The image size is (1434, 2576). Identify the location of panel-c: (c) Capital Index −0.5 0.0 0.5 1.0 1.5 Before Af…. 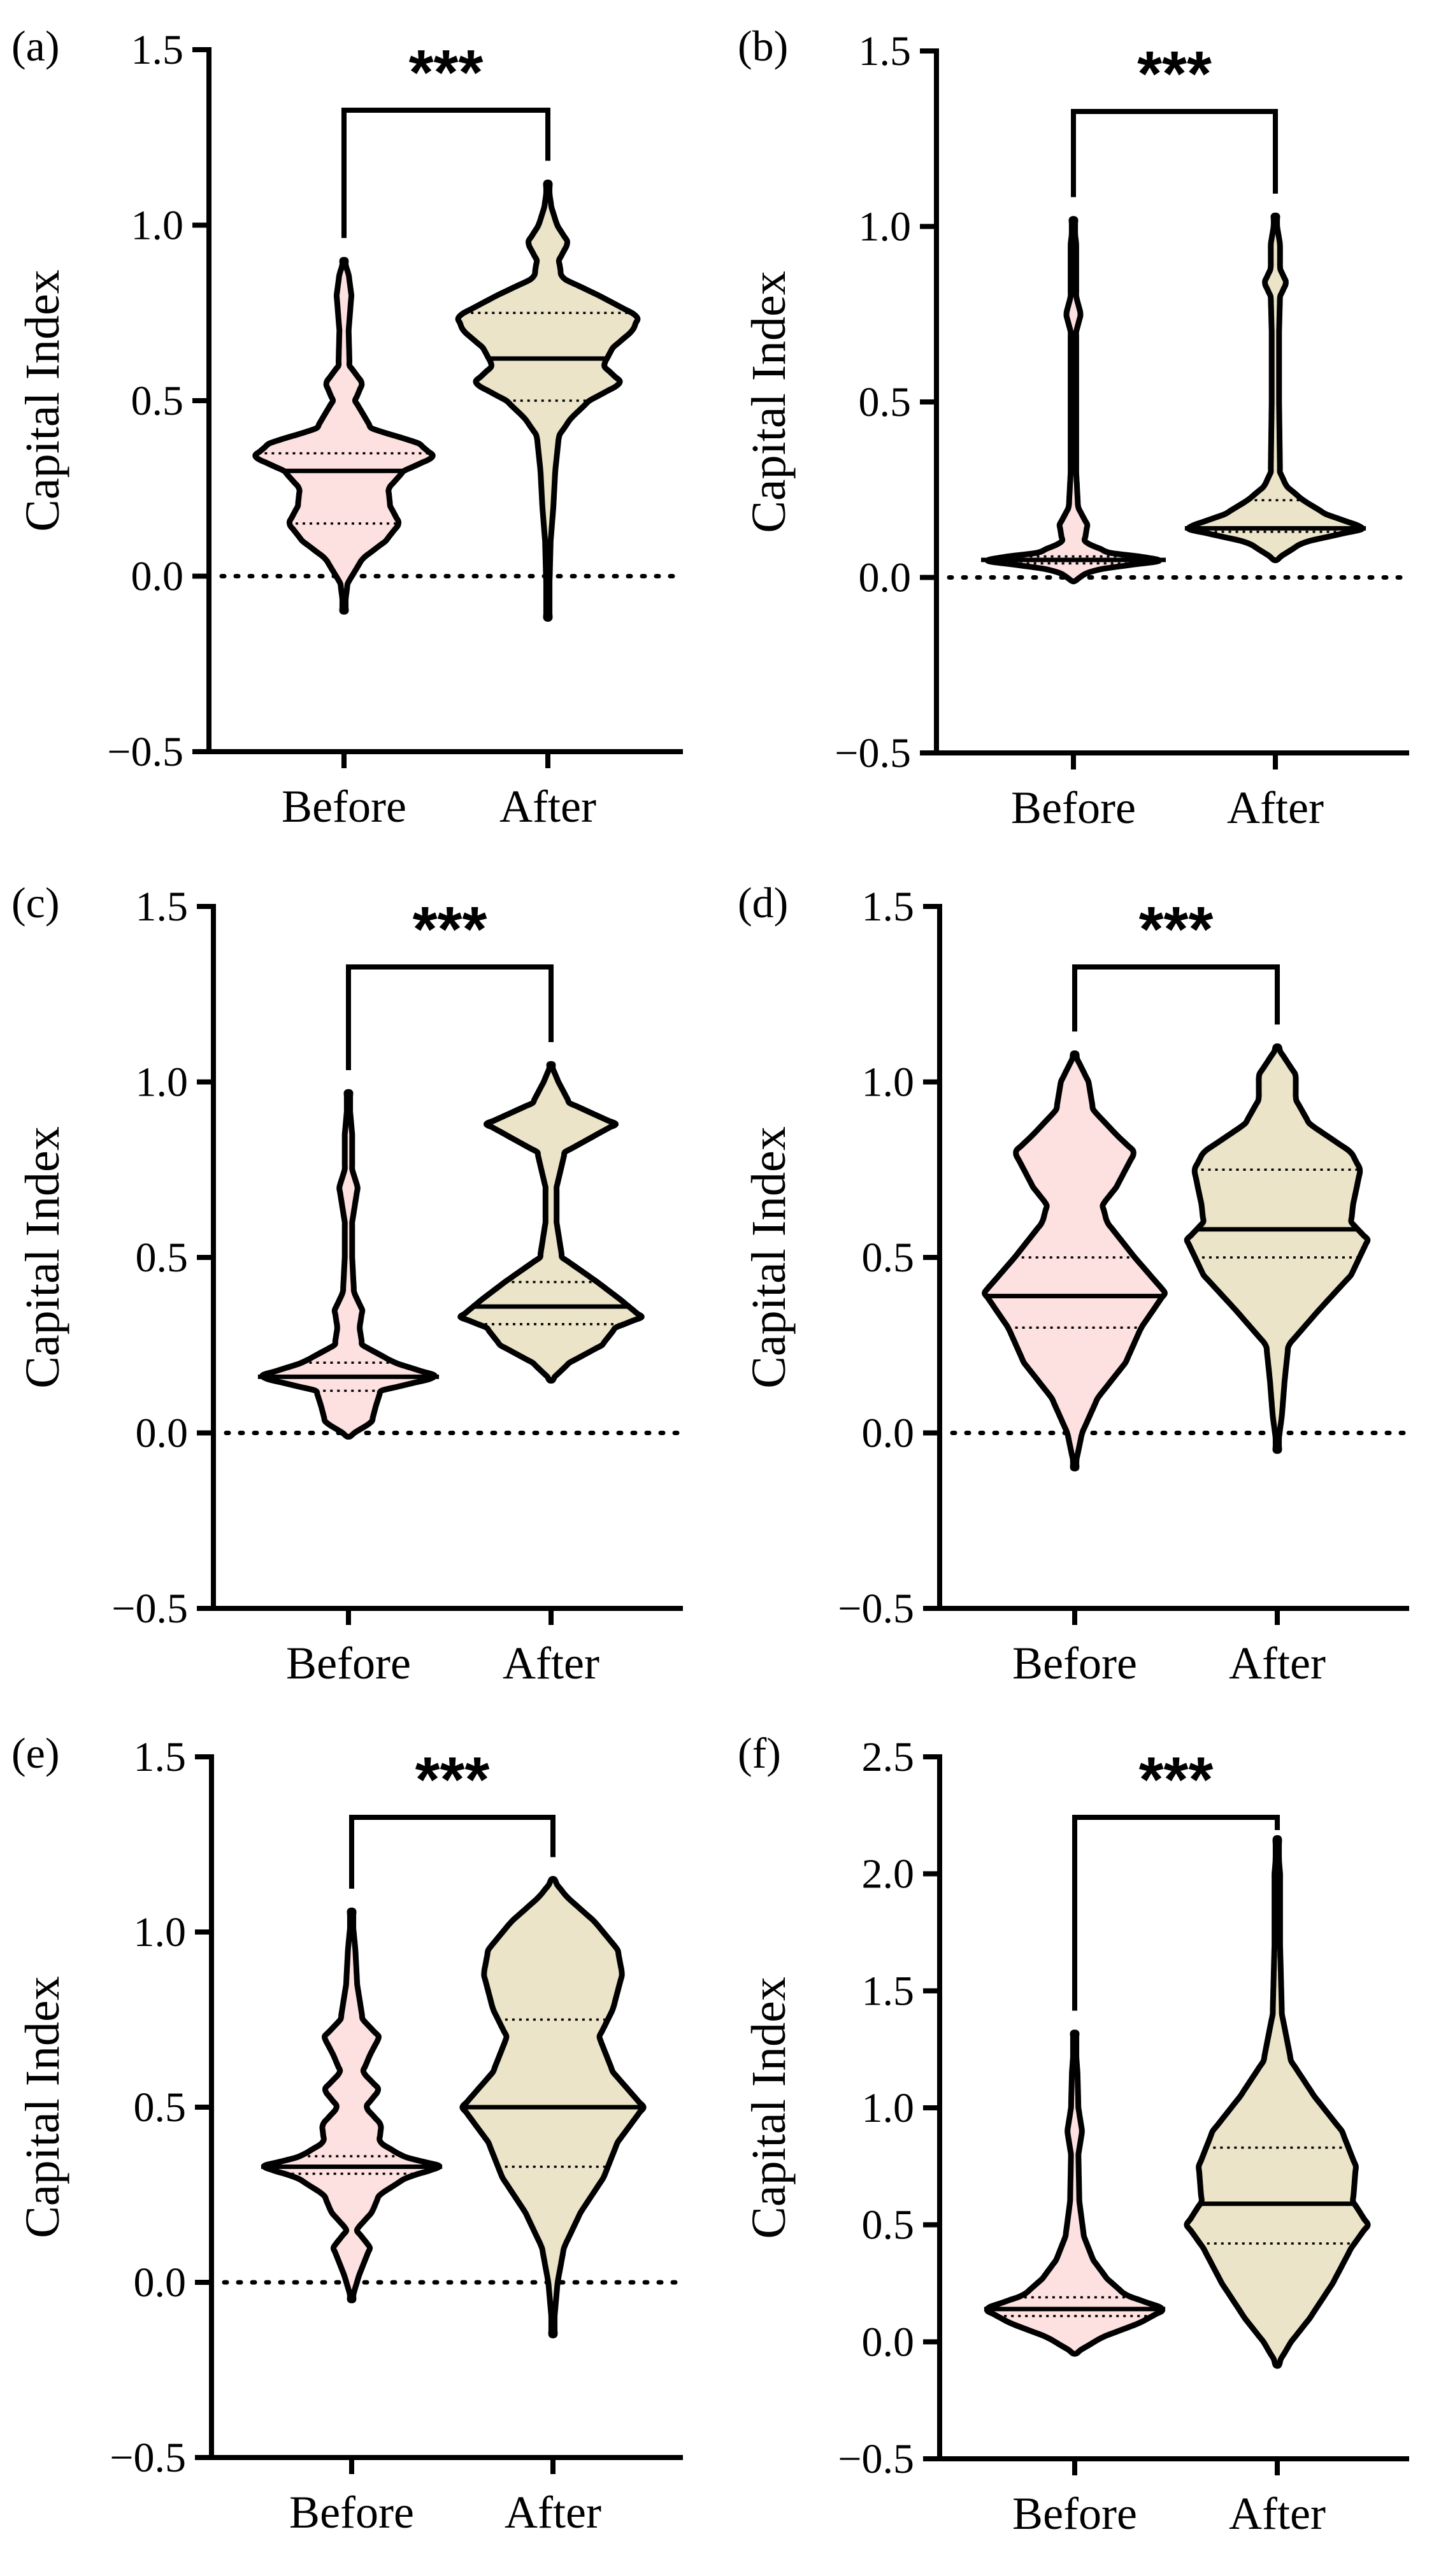
(347, 1283).